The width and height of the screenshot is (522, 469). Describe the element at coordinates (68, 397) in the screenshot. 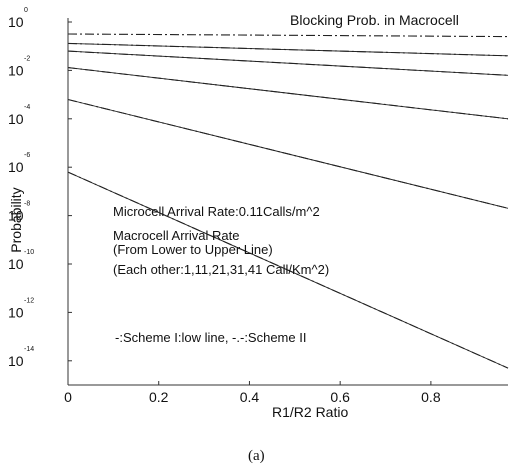

I see `x-tick-label: 0` at that location.